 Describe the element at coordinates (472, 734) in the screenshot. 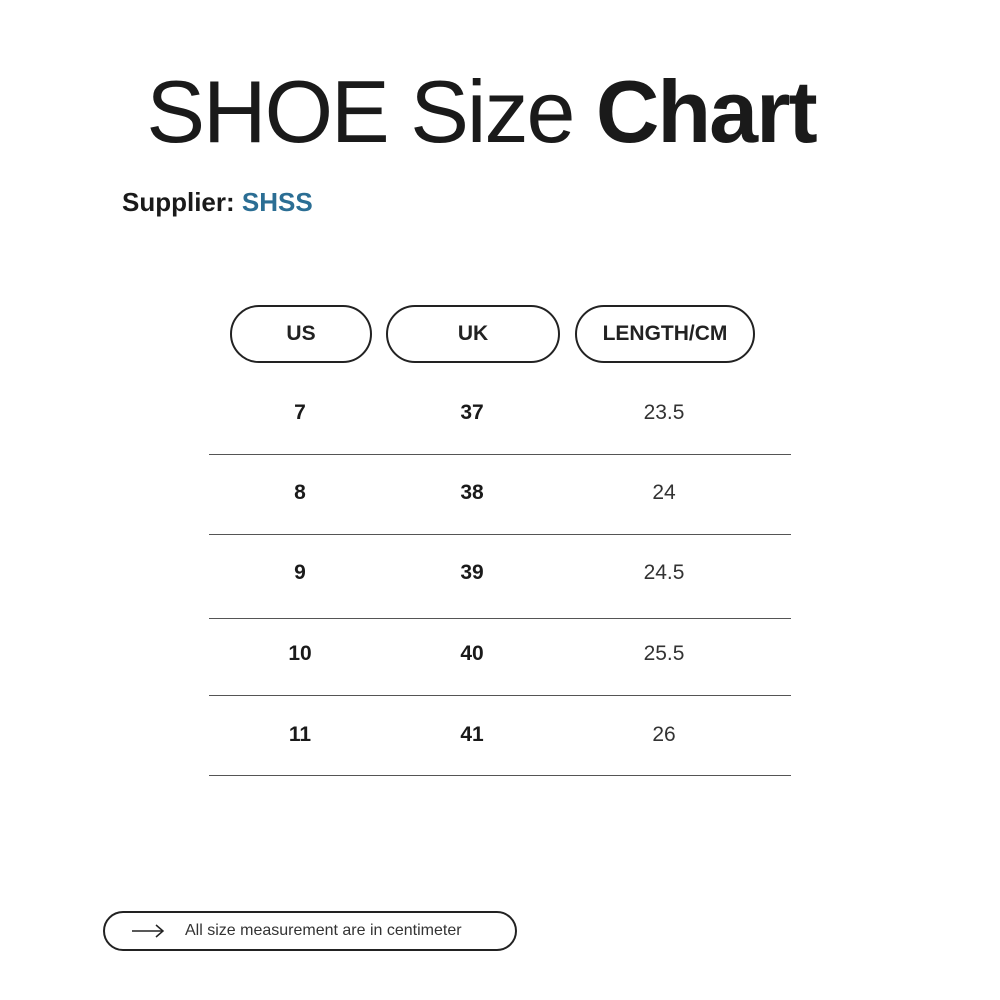

I see `uk-size: 41` at that location.